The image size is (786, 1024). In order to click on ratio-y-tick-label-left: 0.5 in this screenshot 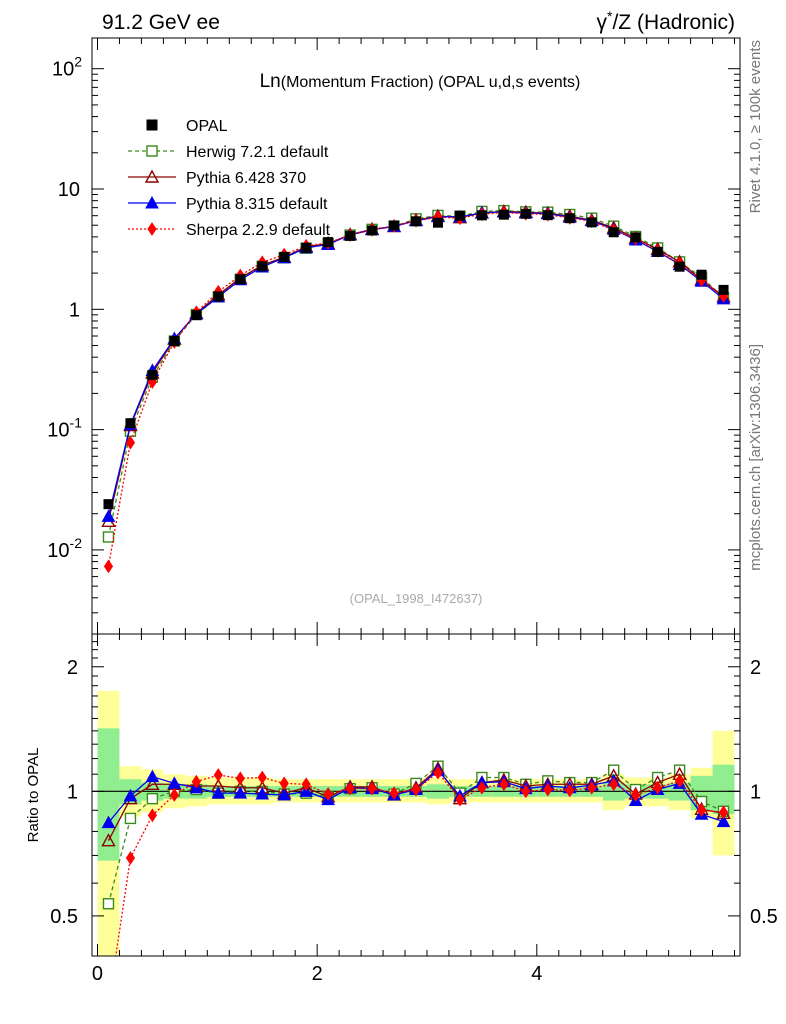, I will do `click(64, 917)`.